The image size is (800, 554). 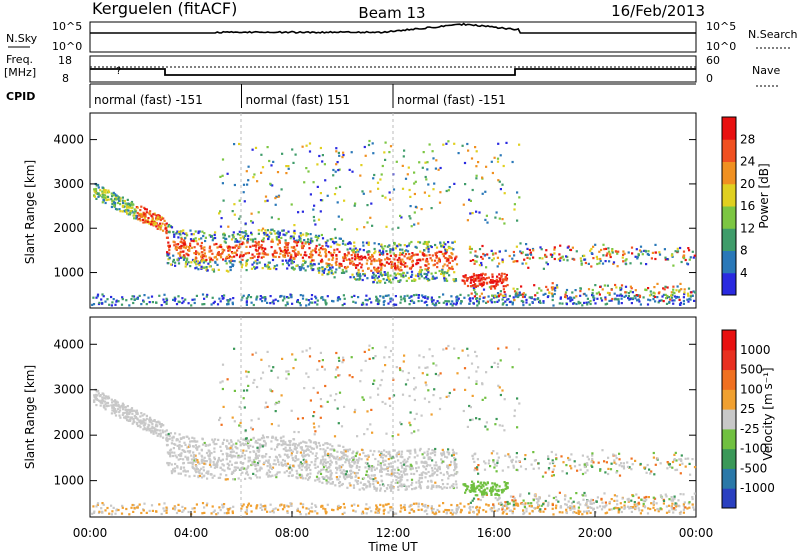 What do you see at coordinates (298, 100) in the screenshot?
I see `cpid-segment-label: normal (fast) 151` at bounding box center [298, 100].